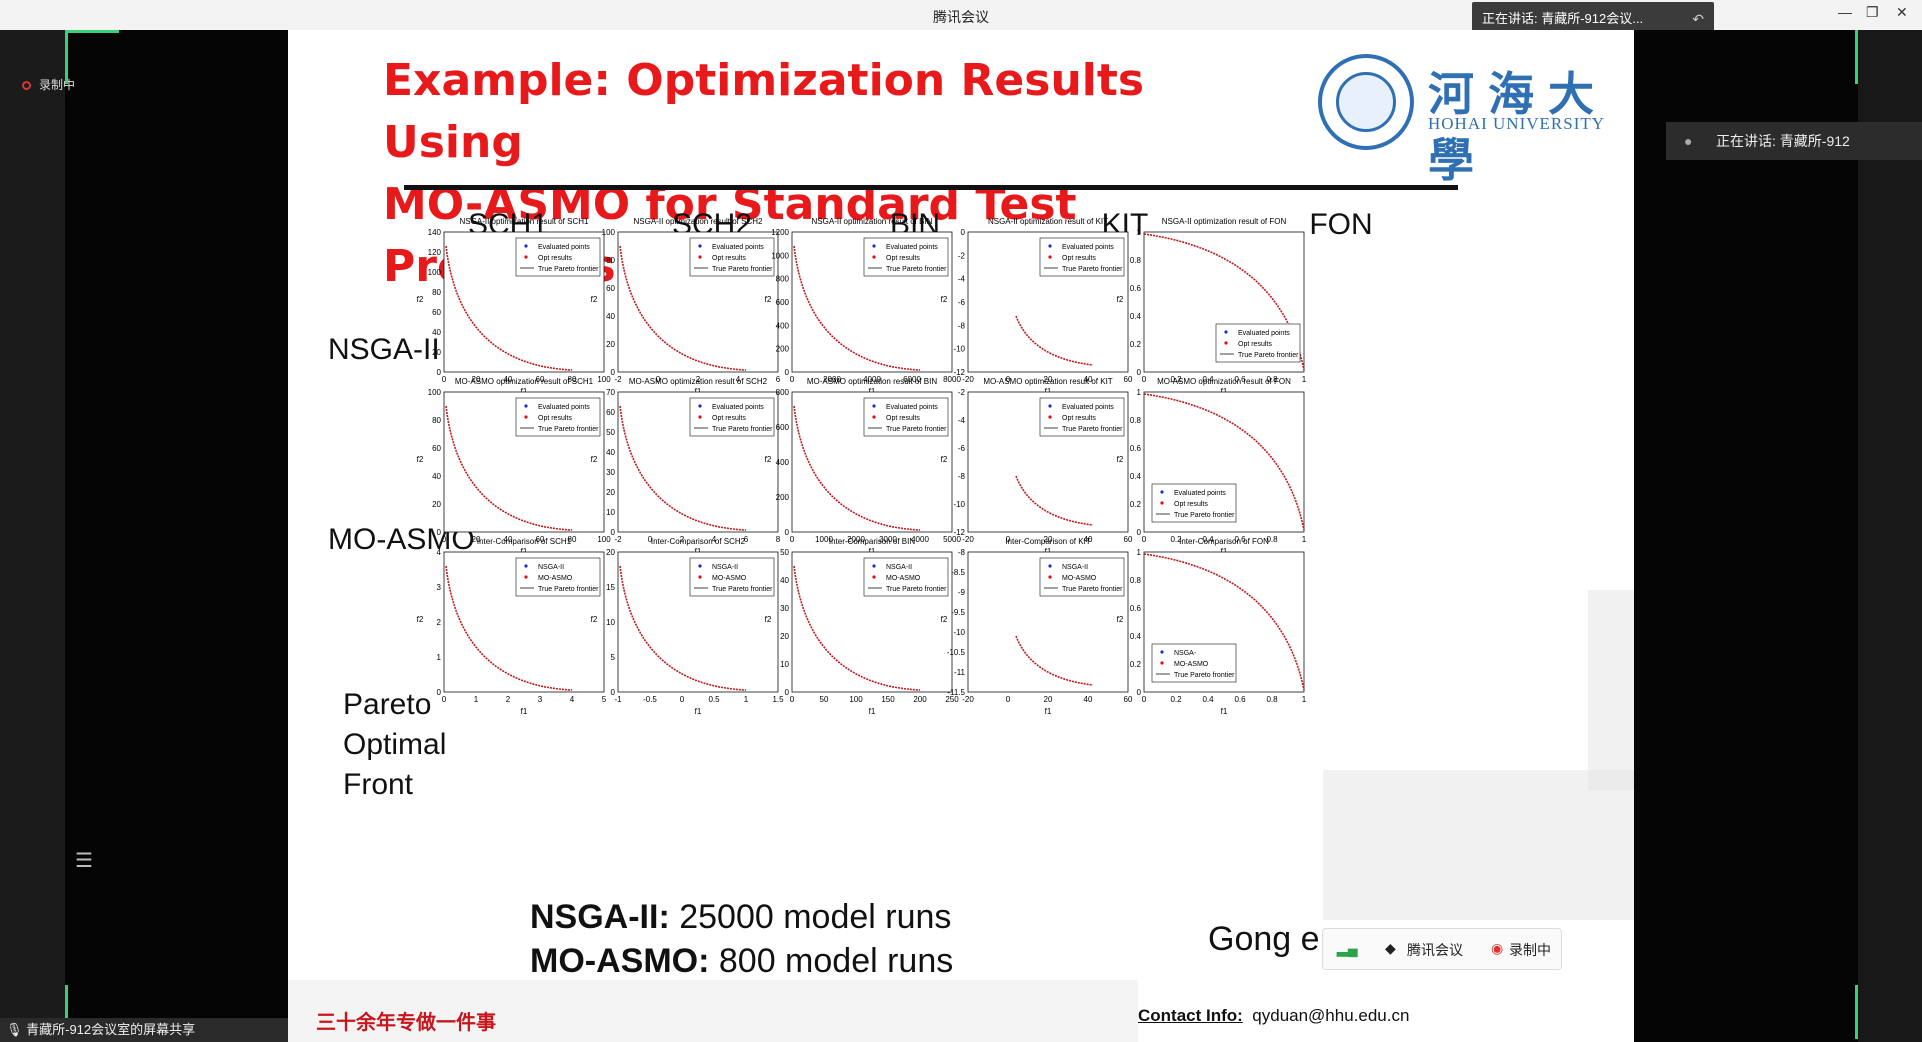 Image resolution: width=1922 pixels, height=1042 pixels. What do you see at coordinates (787, 532) in the screenshot?
I see `y-tick-label: 0` at bounding box center [787, 532].